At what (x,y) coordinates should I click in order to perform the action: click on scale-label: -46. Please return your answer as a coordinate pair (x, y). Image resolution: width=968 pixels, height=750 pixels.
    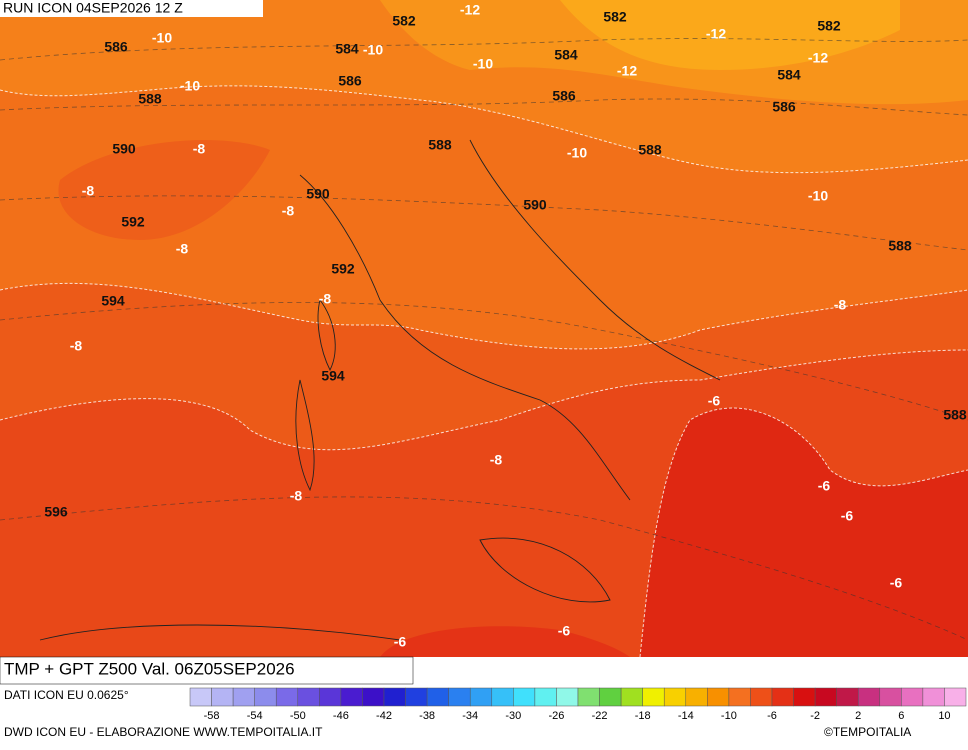
    Looking at the image, I should click on (341, 716).